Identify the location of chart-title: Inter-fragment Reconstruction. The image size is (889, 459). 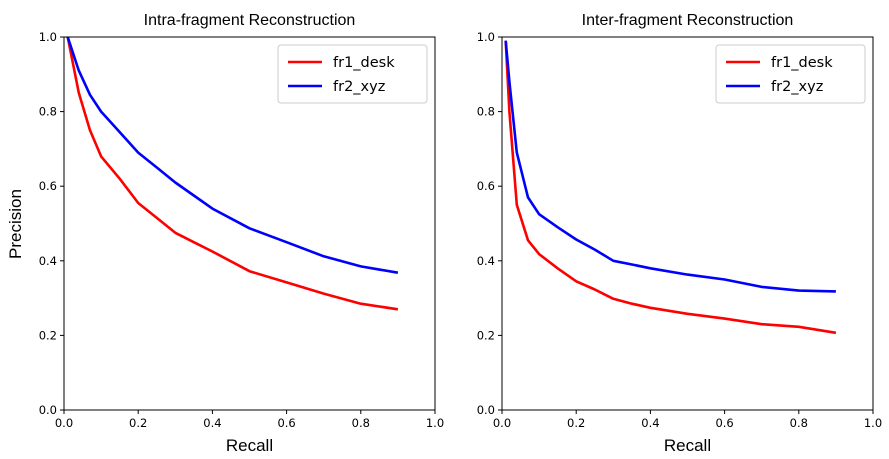
(688, 20).